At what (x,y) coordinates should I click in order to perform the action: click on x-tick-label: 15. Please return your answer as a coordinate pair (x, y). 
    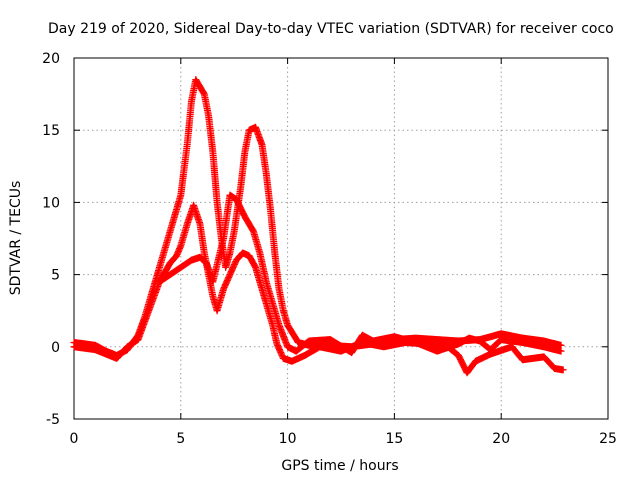
    Looking at the image, I should click on (394, 439).